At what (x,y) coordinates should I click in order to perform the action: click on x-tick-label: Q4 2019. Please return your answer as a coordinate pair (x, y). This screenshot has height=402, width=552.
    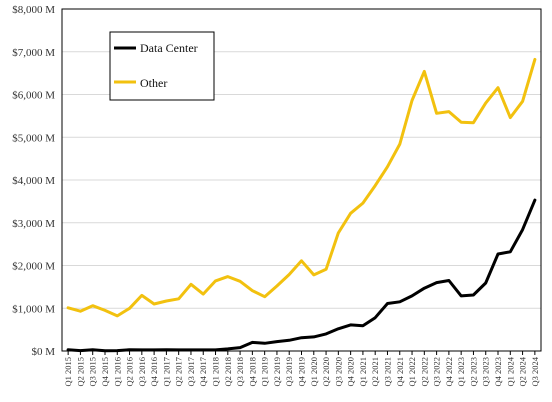
    Looking at the image, I should click on (302, 372).